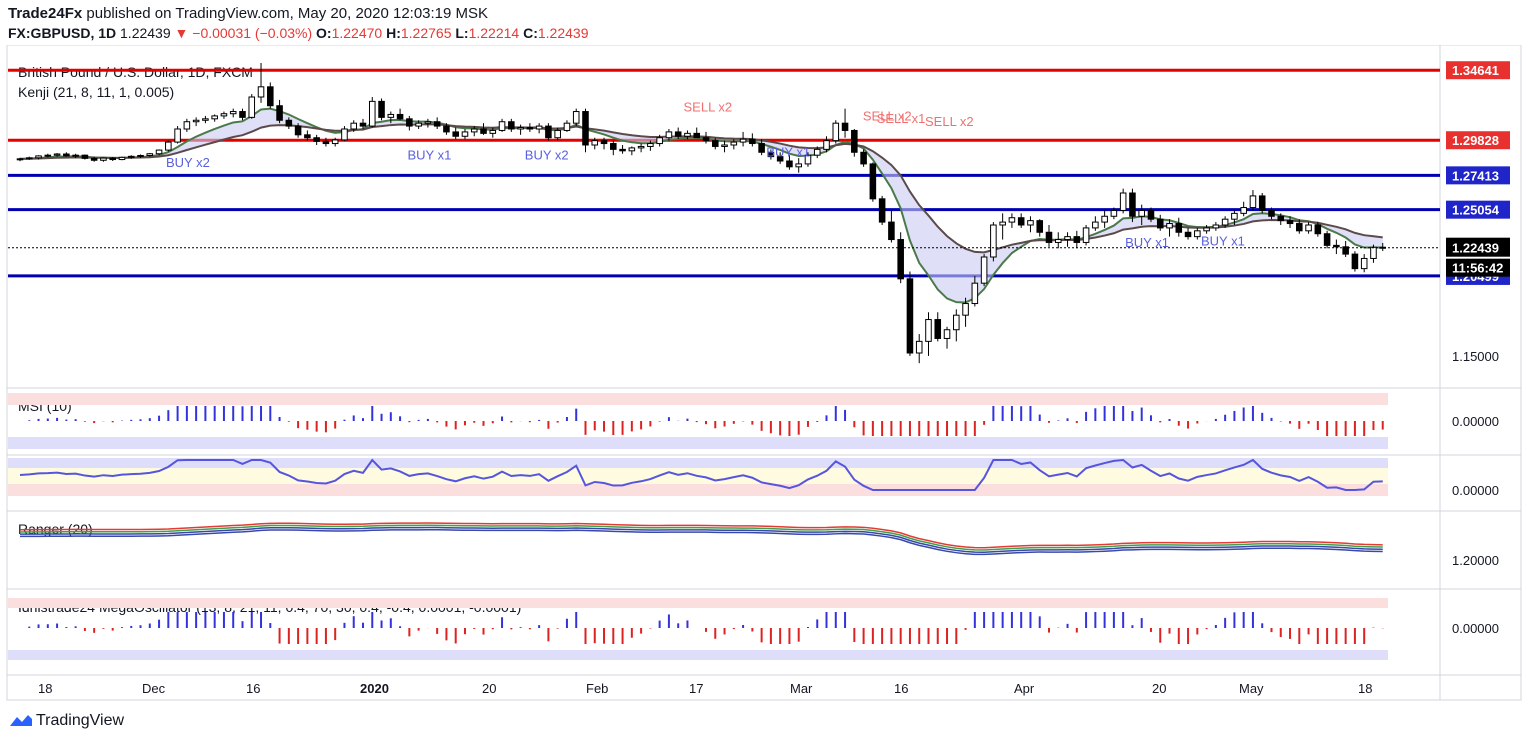  What do you see at coordinates (701, 474) in the screenshot?
I see `tdi-line` at bounding box center [701, 474].